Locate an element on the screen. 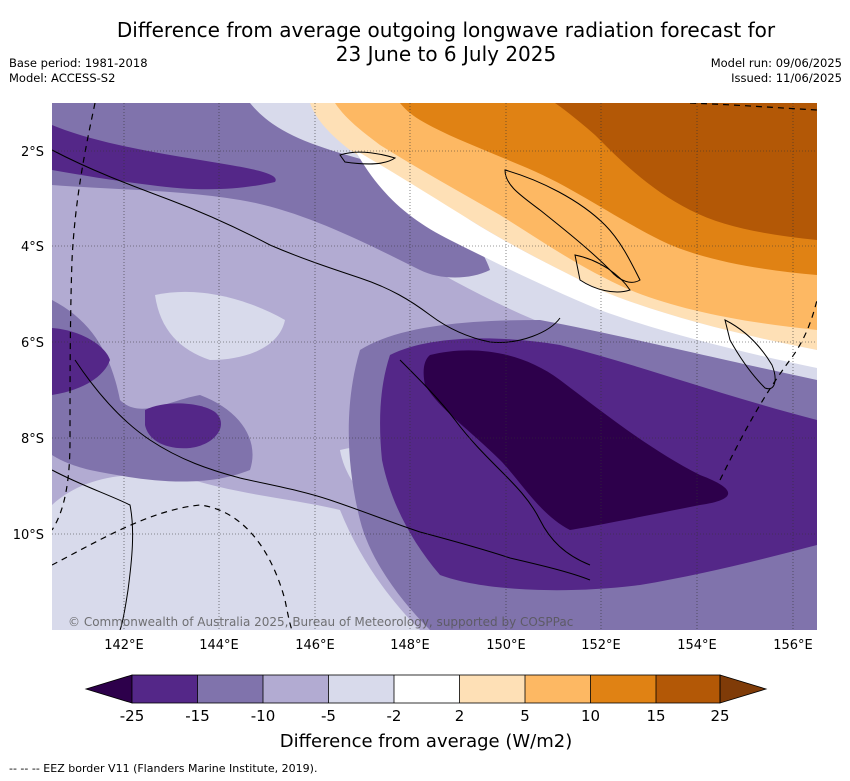 The height and width of the screenshot is (781, 850). x-tick-142e: 142°E is located at coordinates (124, 645).